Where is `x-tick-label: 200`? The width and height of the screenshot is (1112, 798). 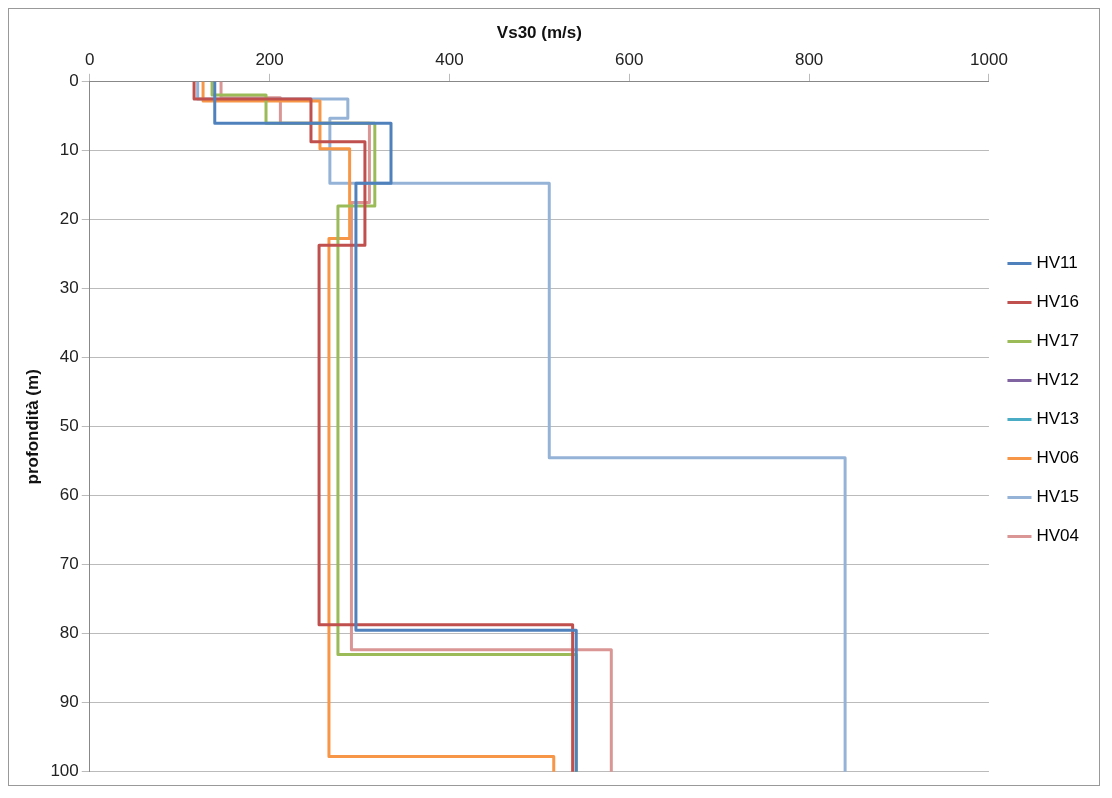 x-tick-label: 200 is located at coordinates (269, 60).